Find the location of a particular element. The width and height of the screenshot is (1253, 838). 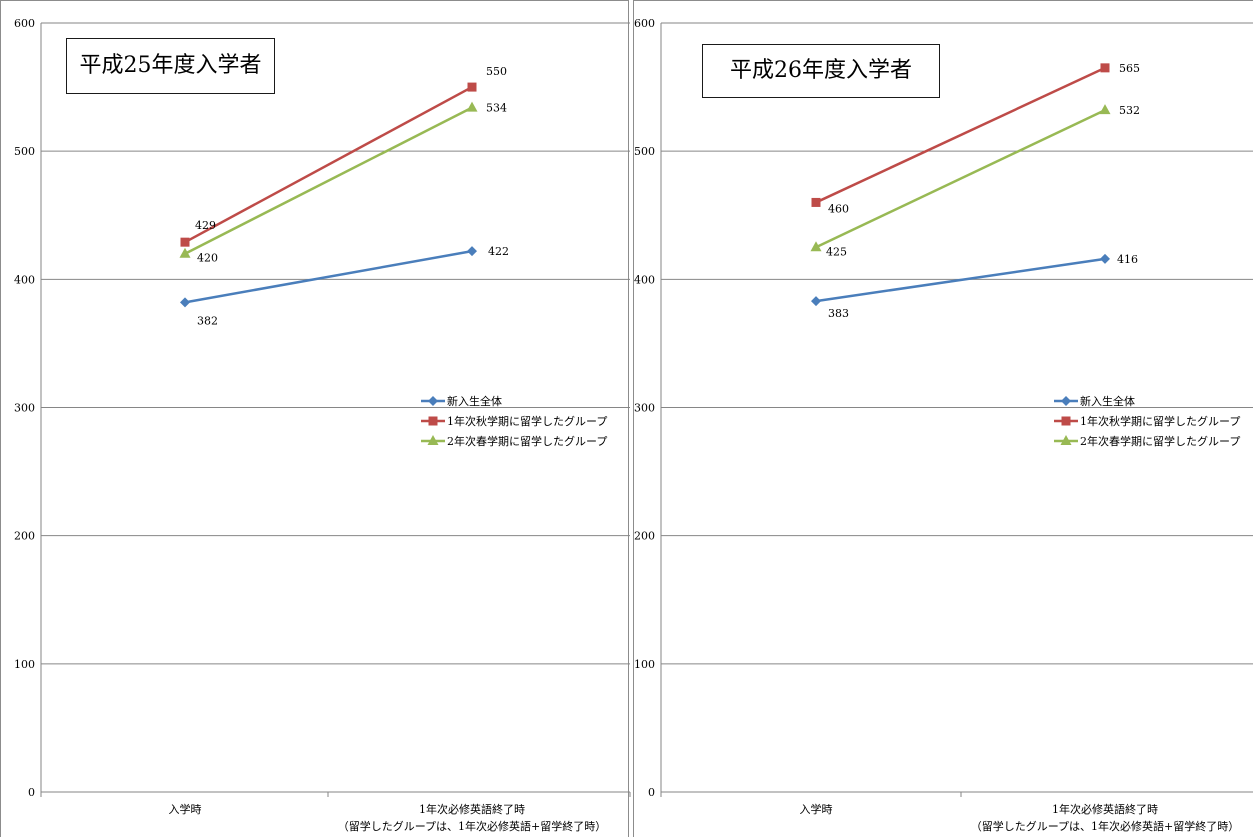

data-label: 532 is located at coordinates (1129, 110).